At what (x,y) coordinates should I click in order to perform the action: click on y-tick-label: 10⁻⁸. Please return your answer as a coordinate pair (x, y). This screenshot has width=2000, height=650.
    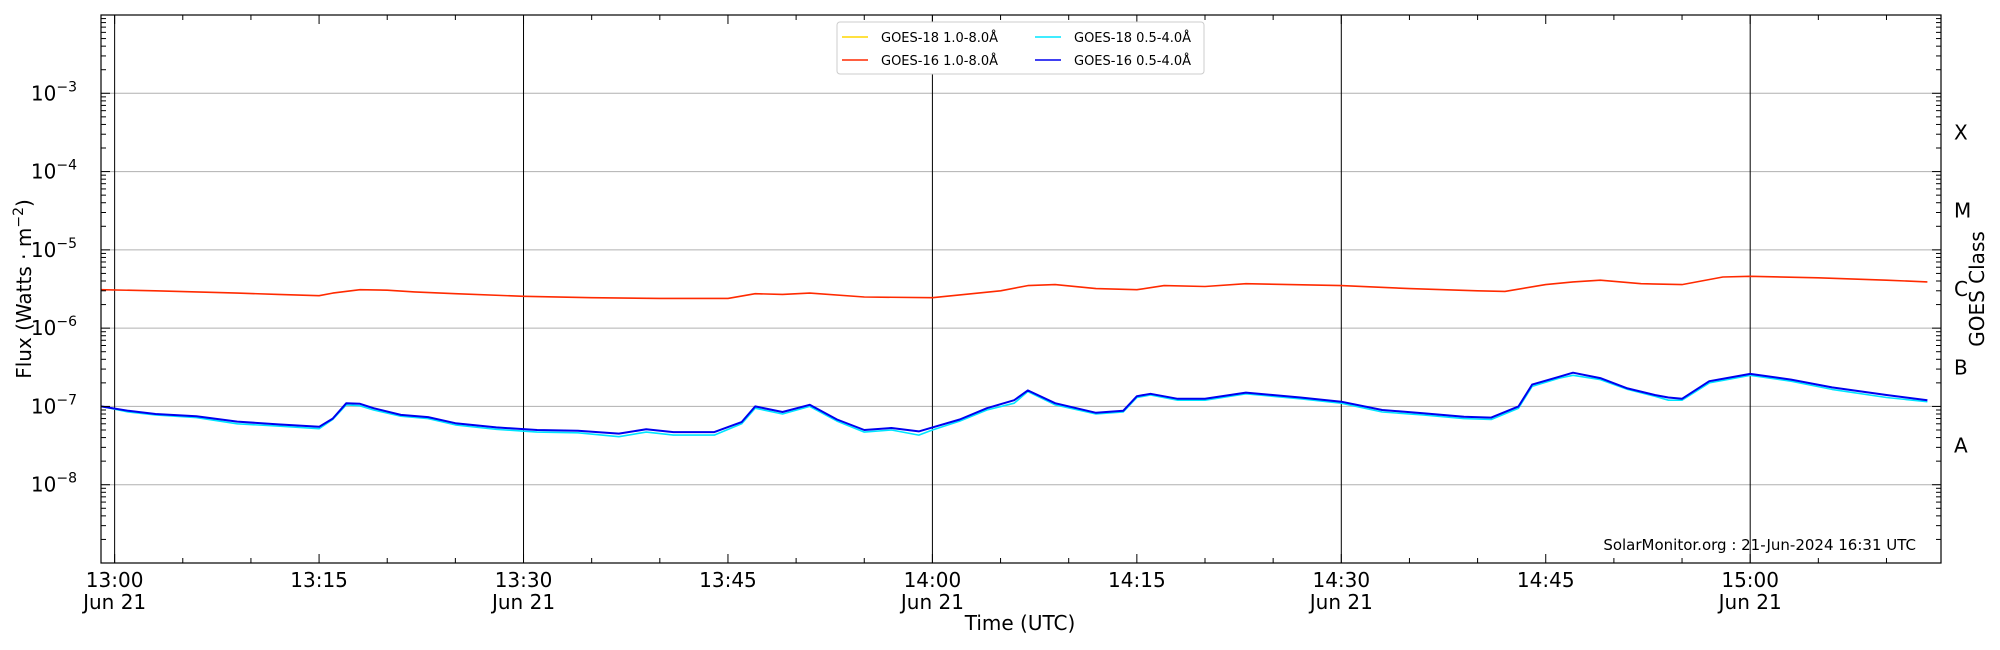
    Looking at the image, I should click on (54, 484).